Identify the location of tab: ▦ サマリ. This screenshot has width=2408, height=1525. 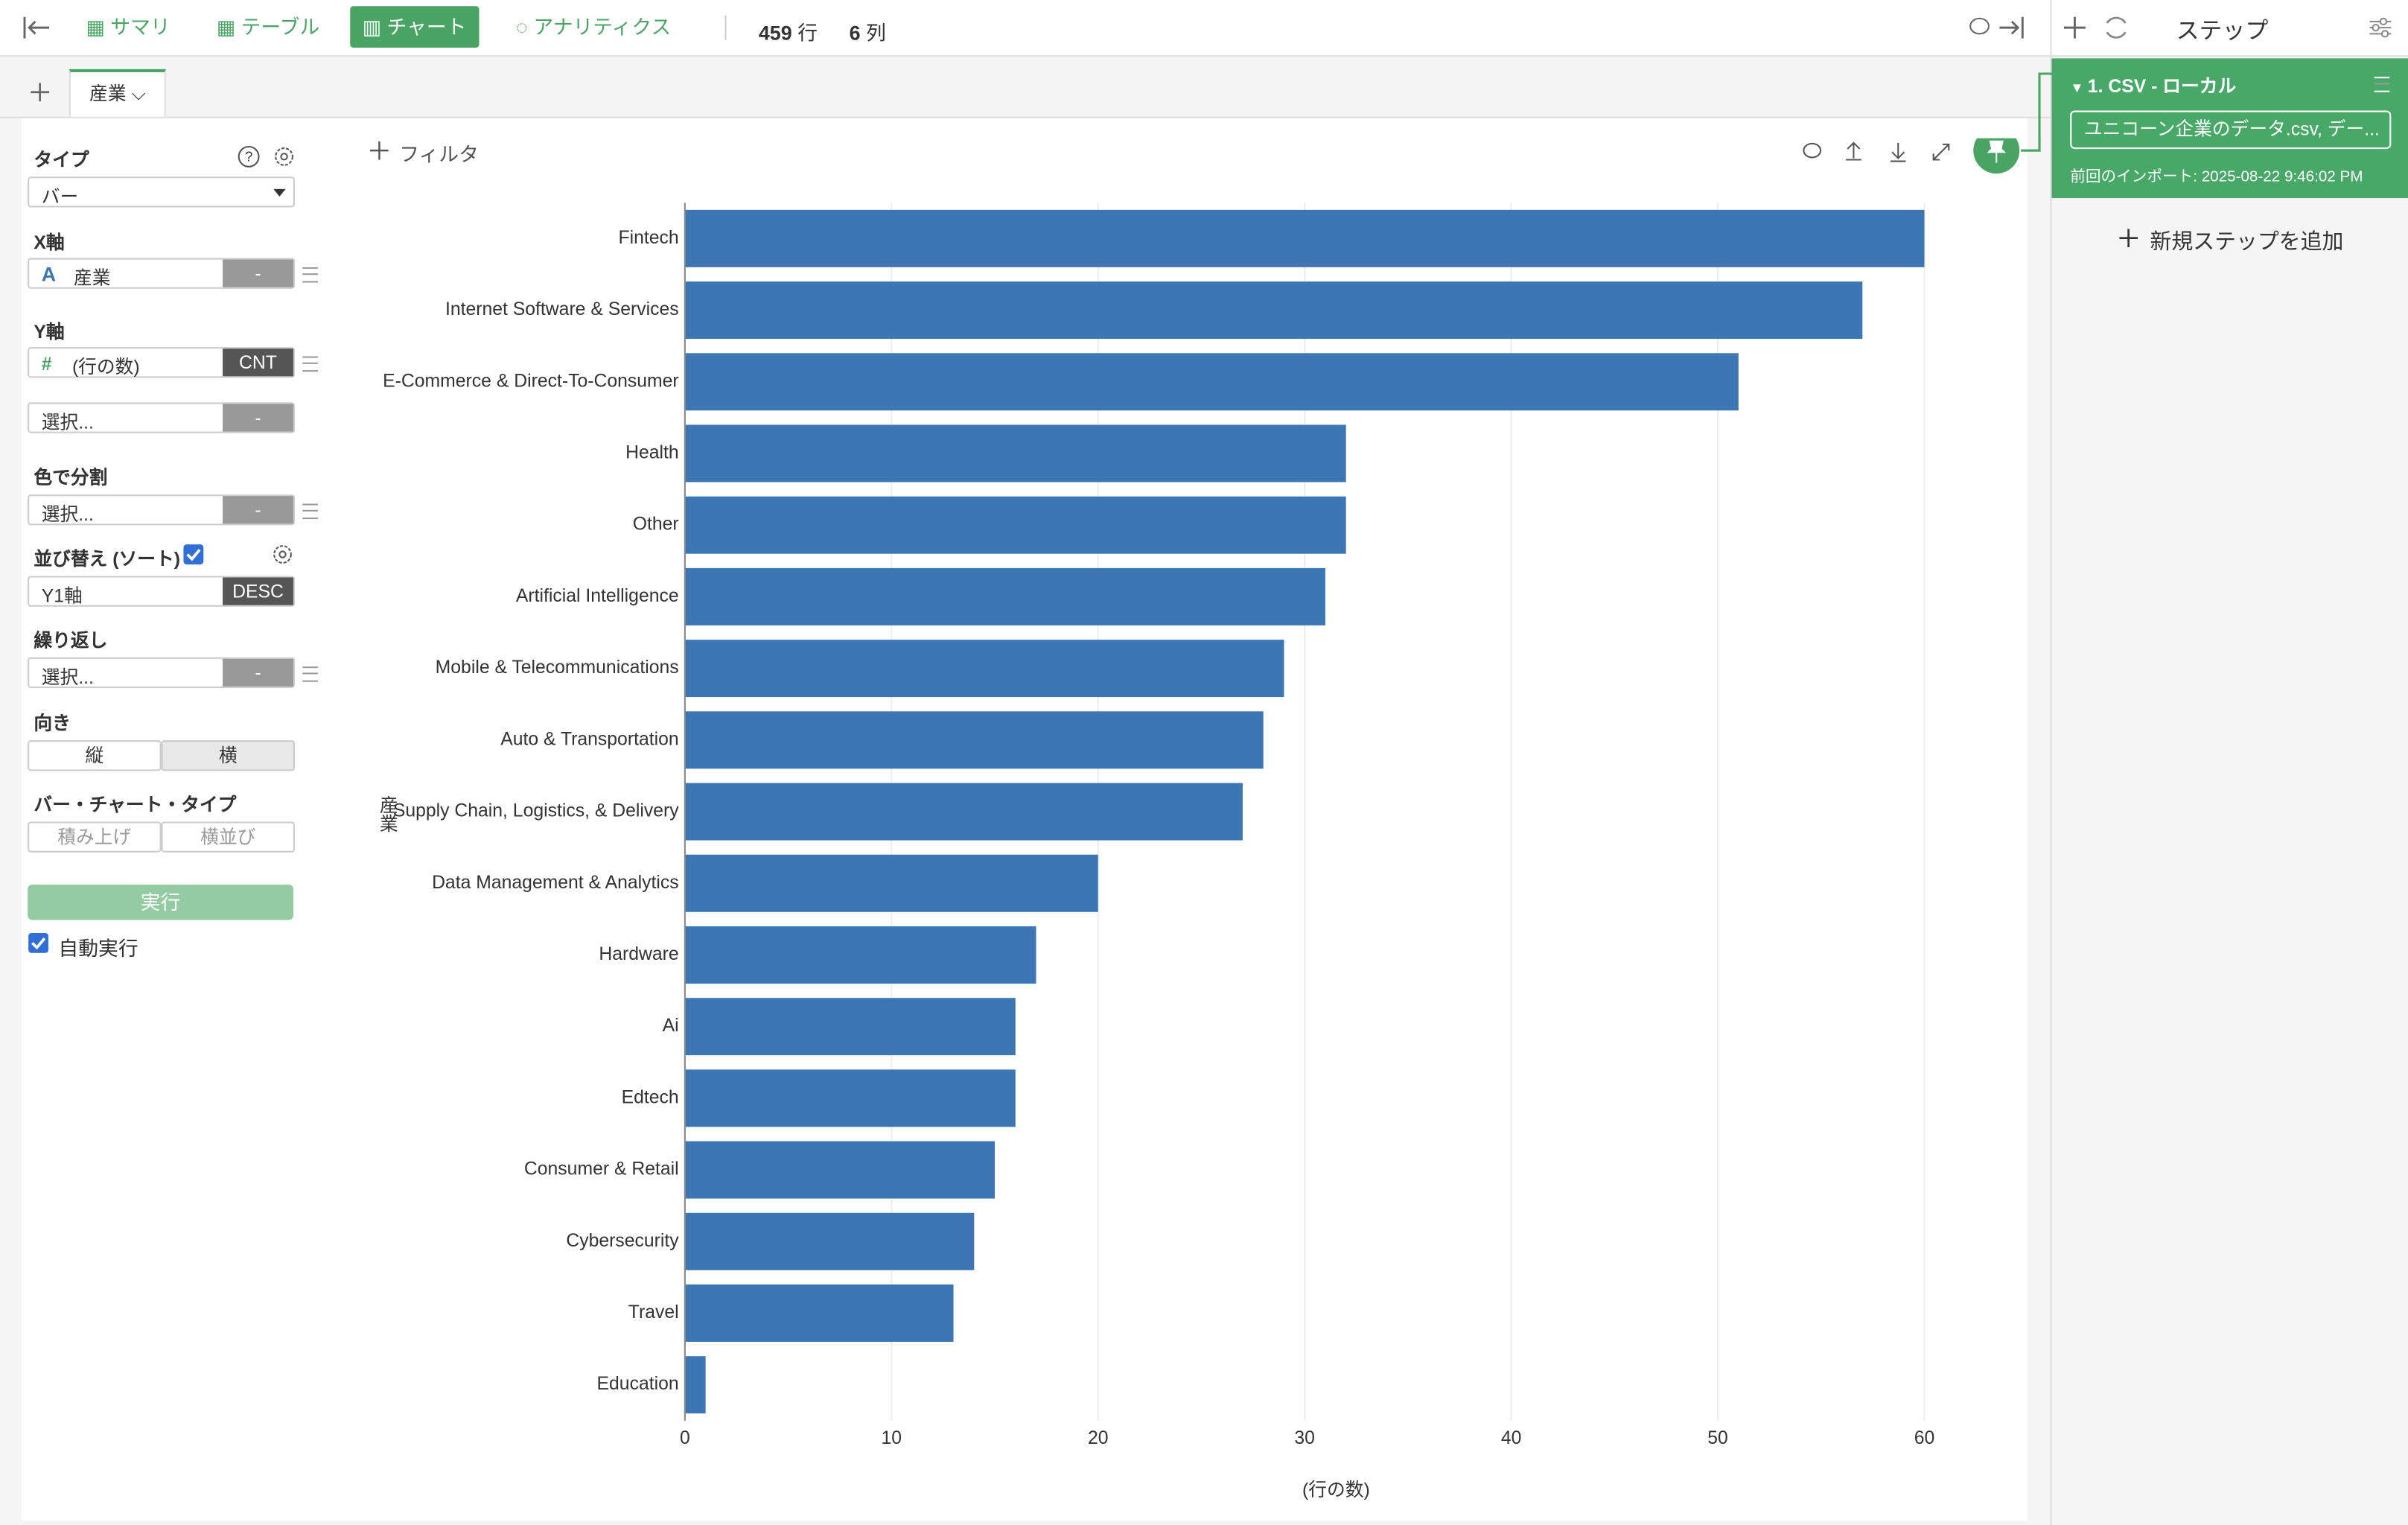
(128, 27).